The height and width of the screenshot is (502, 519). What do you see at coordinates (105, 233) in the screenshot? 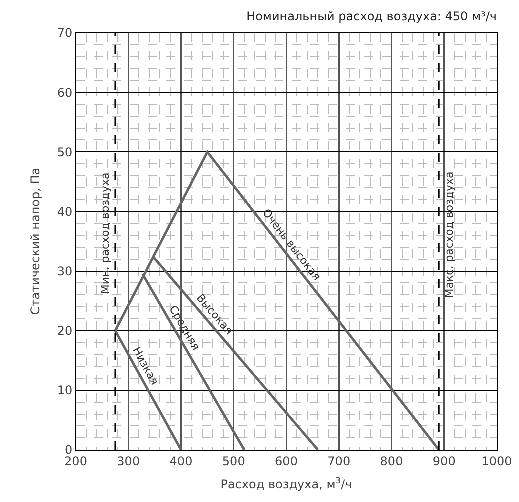
I see `ref-line-label: Мин. расход воздуха` at bounding box center [105, 233].